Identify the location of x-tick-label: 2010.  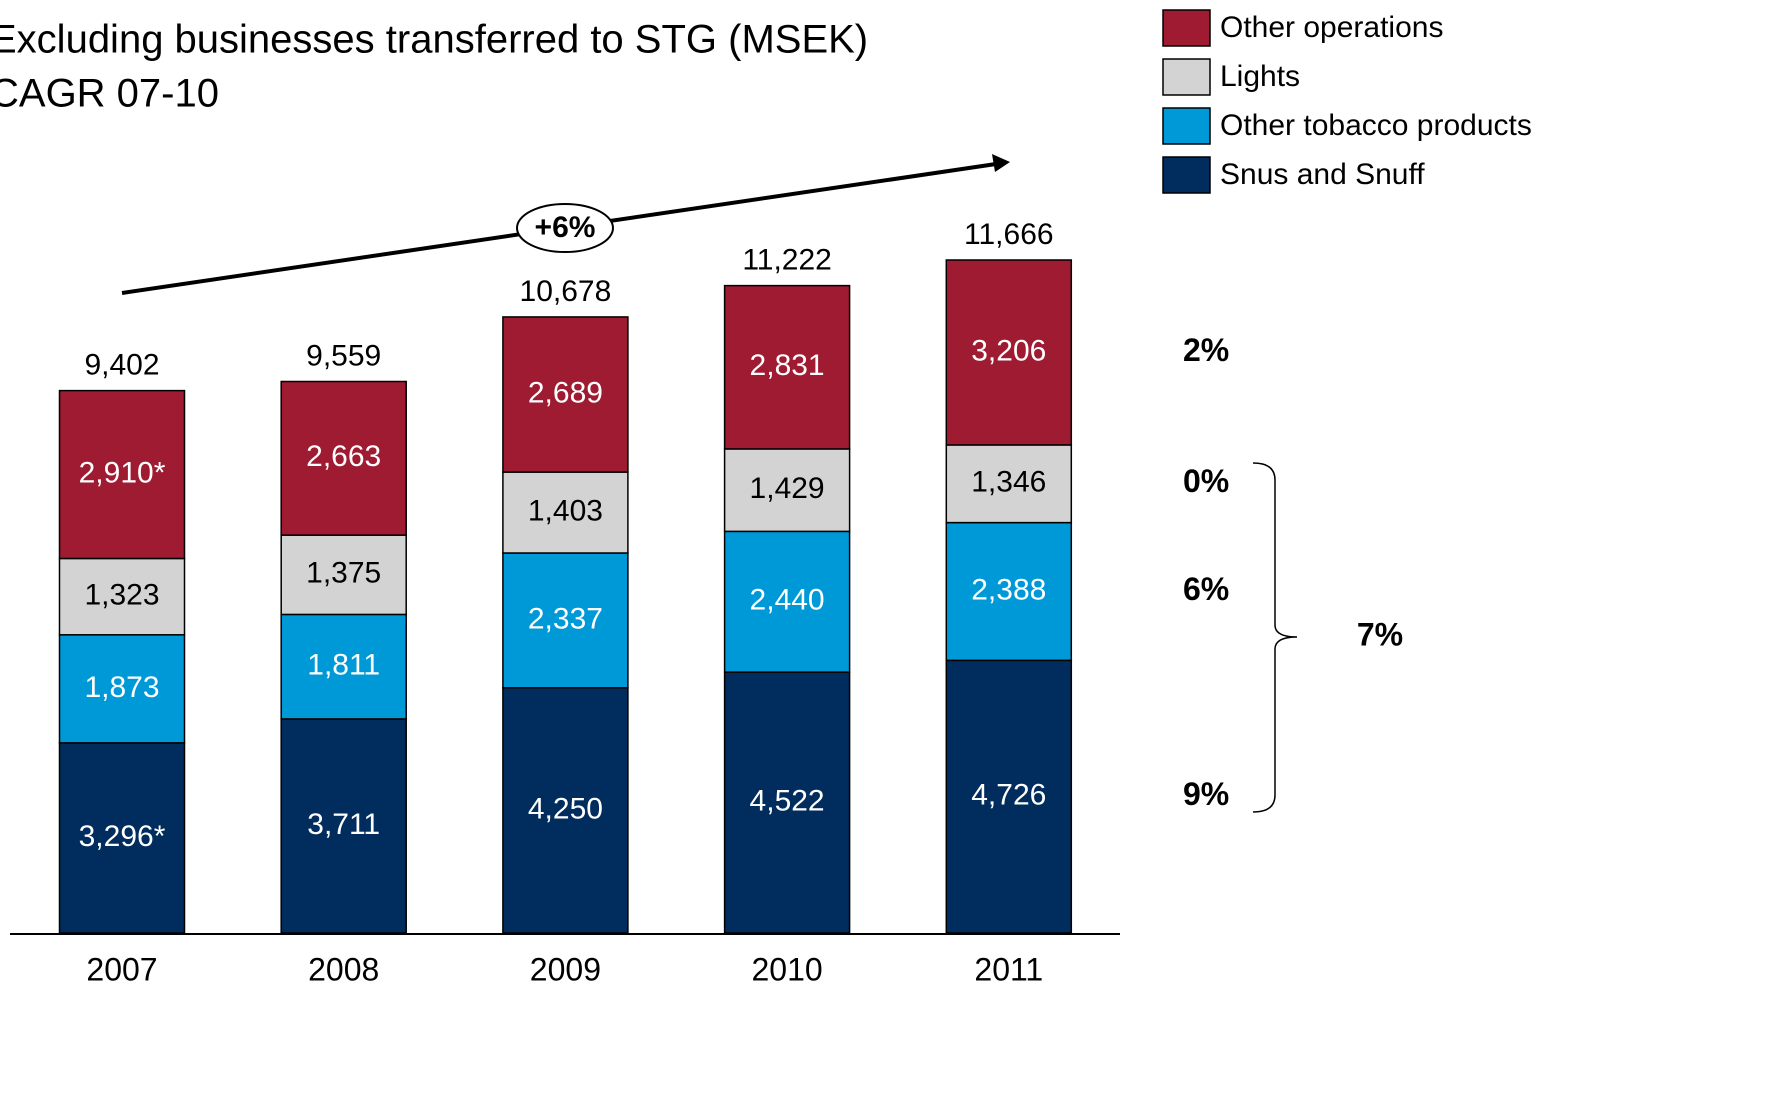
(787, 969).